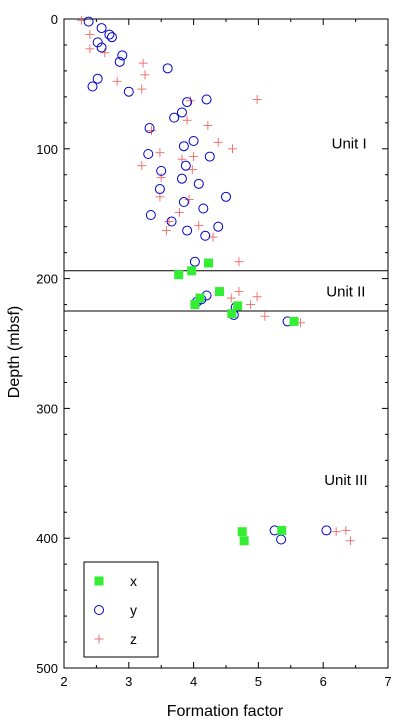 Image resolution: width=405 pixels, height=728 pixels. What do you see at coordinates (47, 149) in the screenshot?
I see `y-tick-label: 100` at bounding box center [47, 149].